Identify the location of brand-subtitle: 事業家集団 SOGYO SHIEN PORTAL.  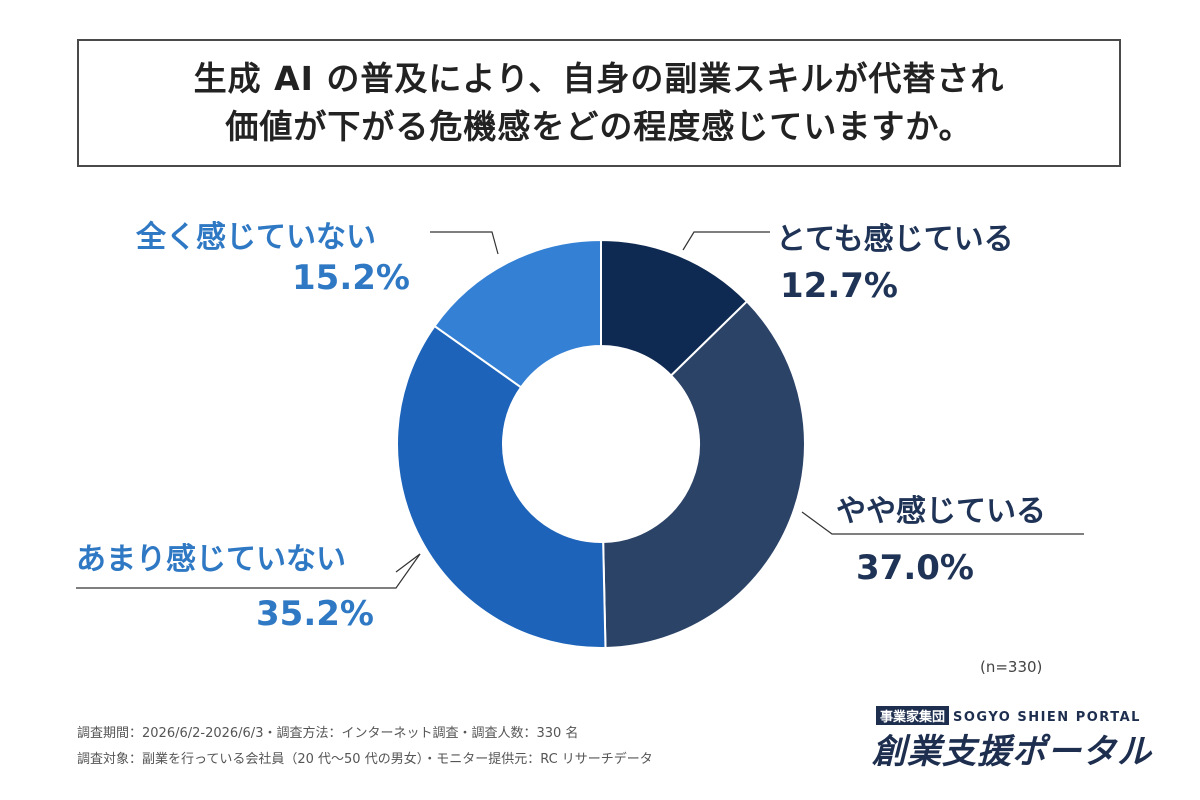
(1008, 715).